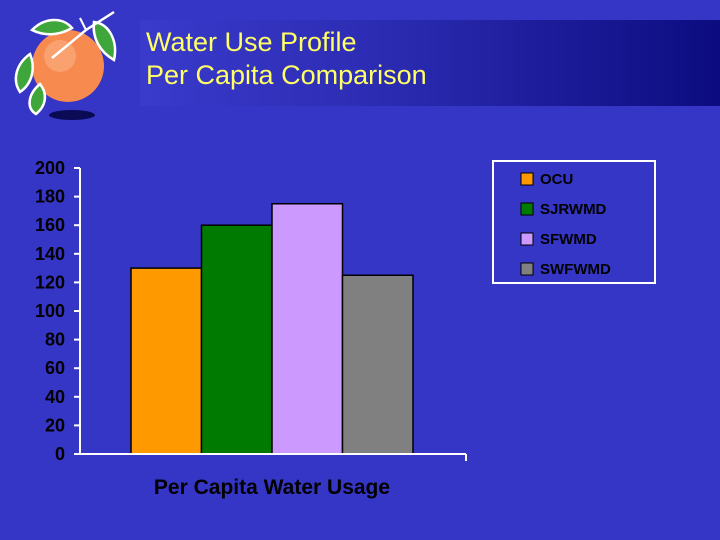 The width and height of the screenshot is (720, 540). Describe the element at coordinates (273, 457) in the screenshot. I see `x-axis` at that location.